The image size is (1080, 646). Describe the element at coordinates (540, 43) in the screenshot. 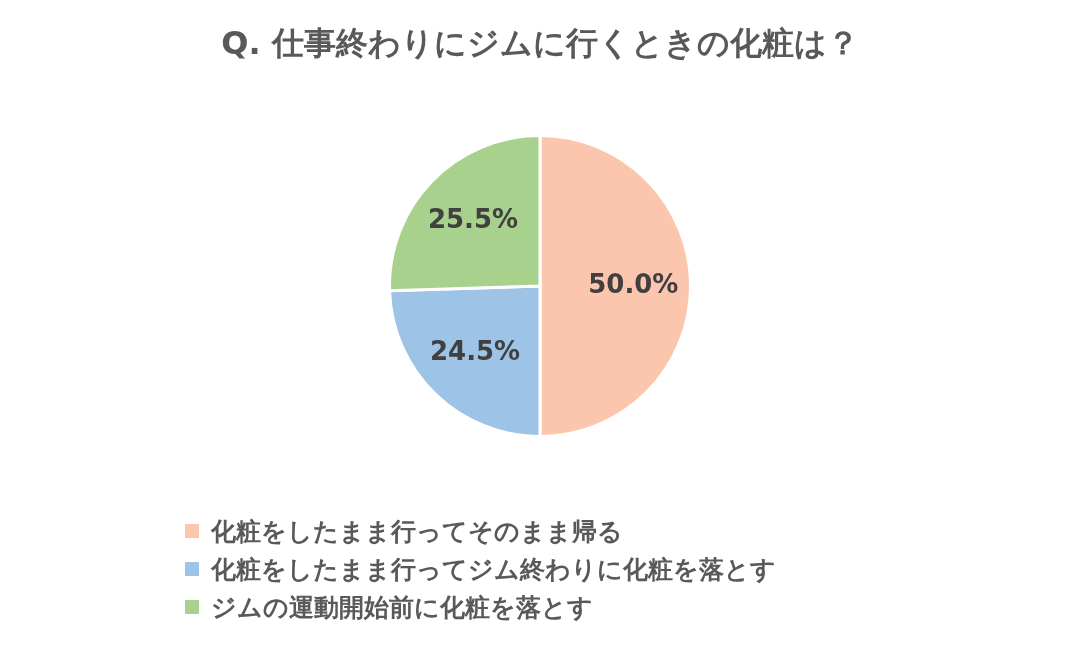

I see `chart-title: Q. 仕事終わりにジムに行くときの化粧は？` at that location.